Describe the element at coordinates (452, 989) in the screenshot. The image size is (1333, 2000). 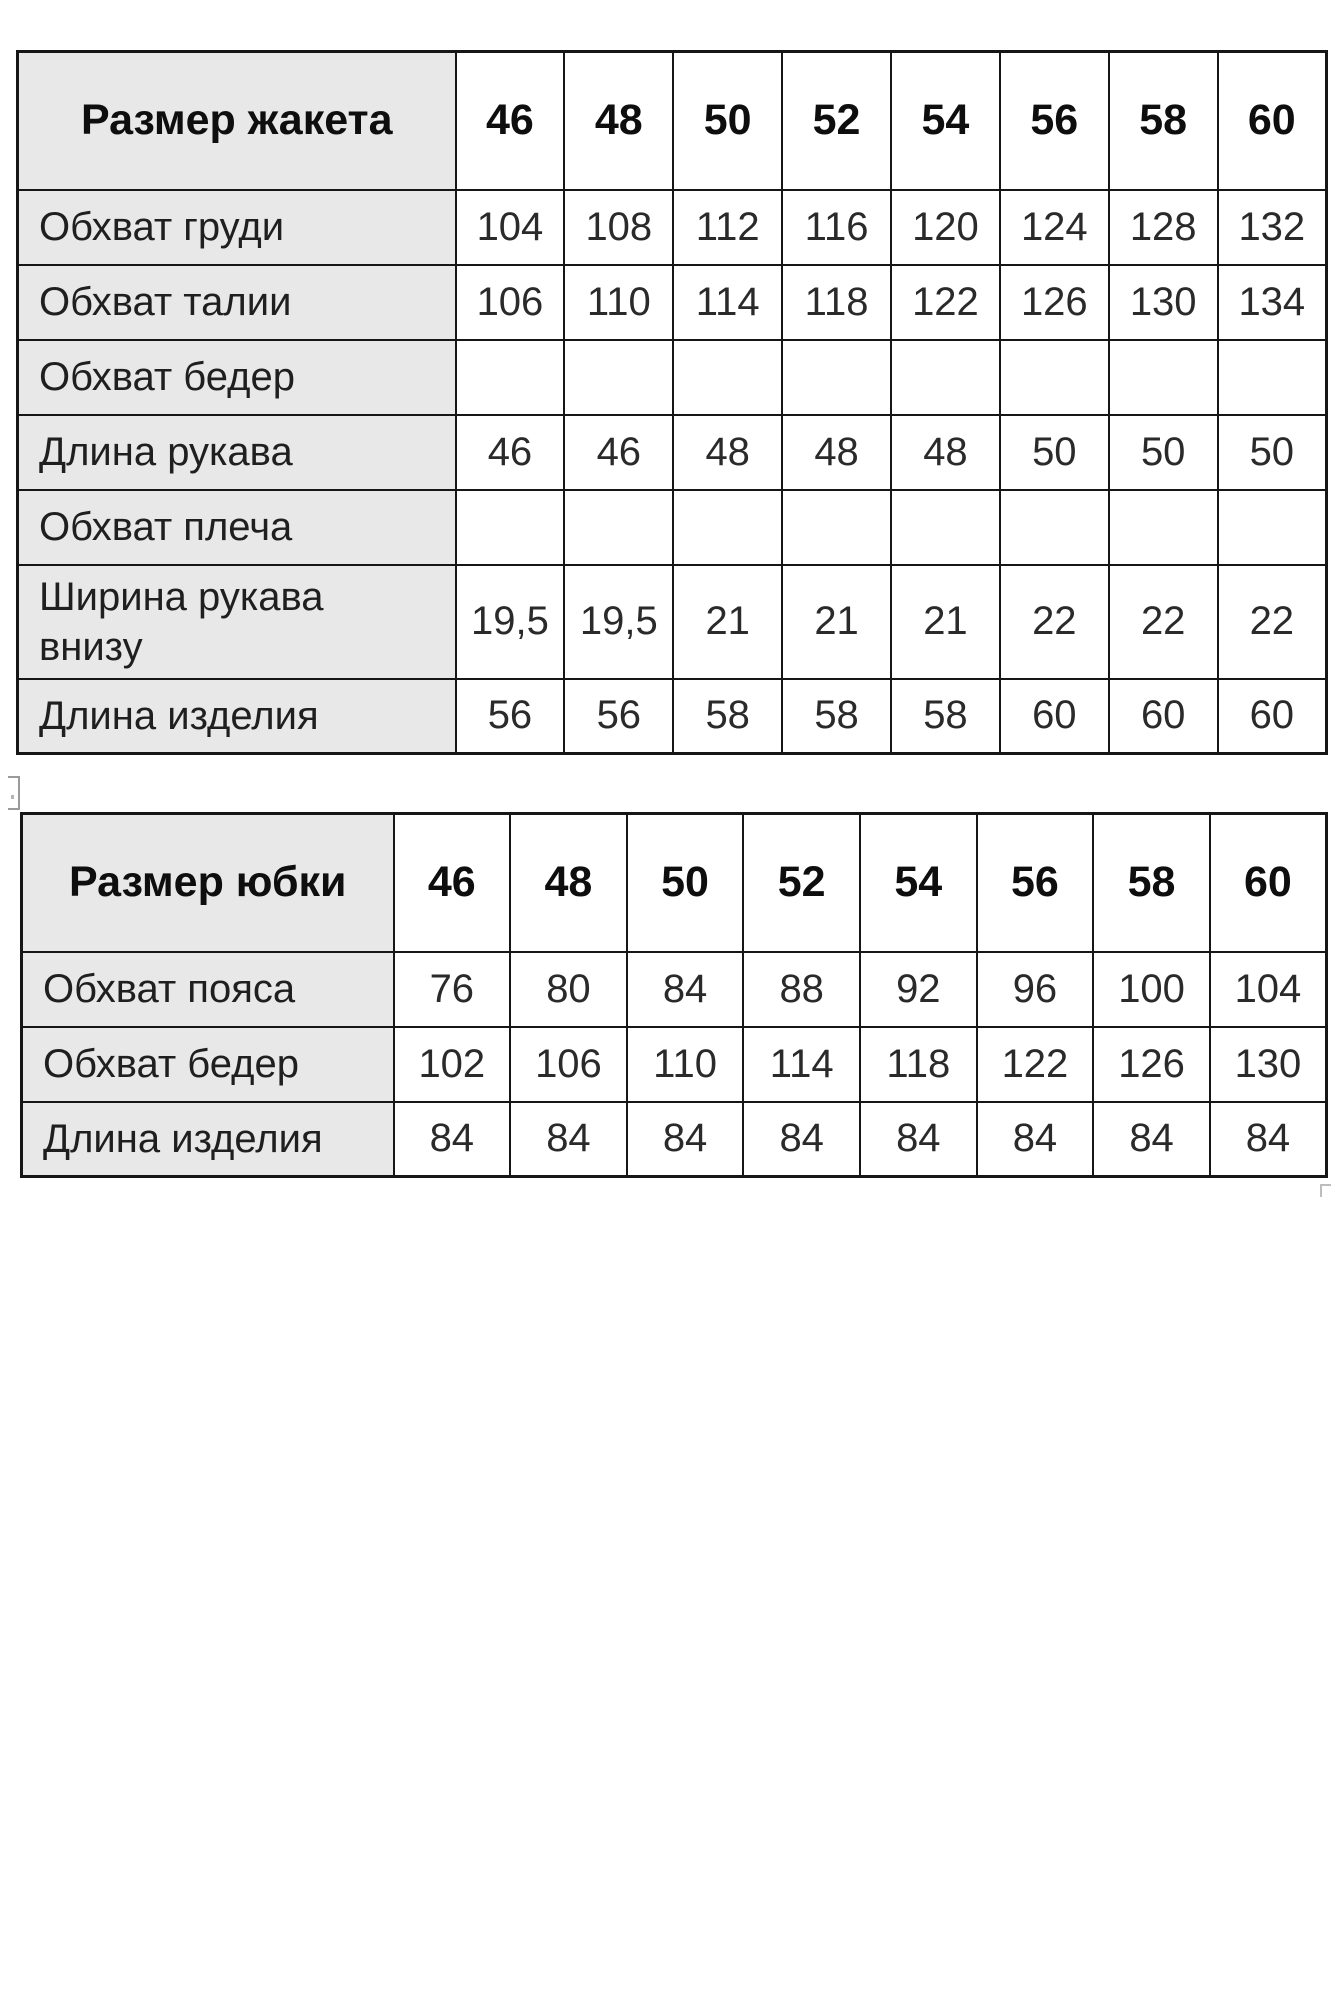
I see `size-value: 76` at that location.